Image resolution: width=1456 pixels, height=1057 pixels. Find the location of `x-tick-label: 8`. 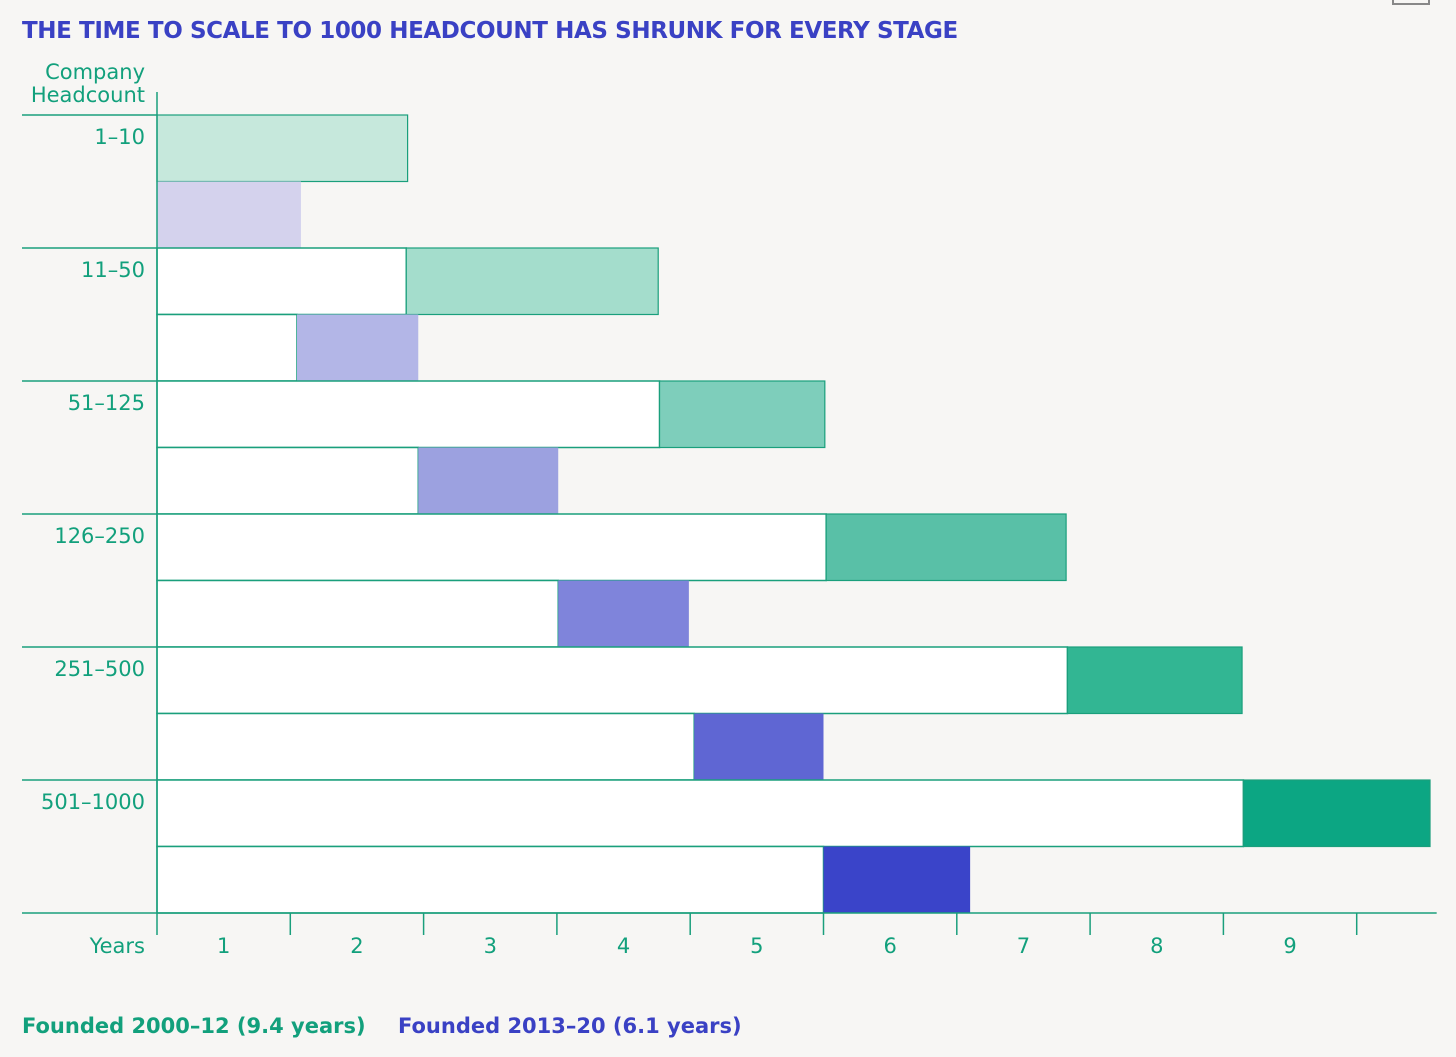

x-tick-label: 8 is located at coordinates (1156, 946).